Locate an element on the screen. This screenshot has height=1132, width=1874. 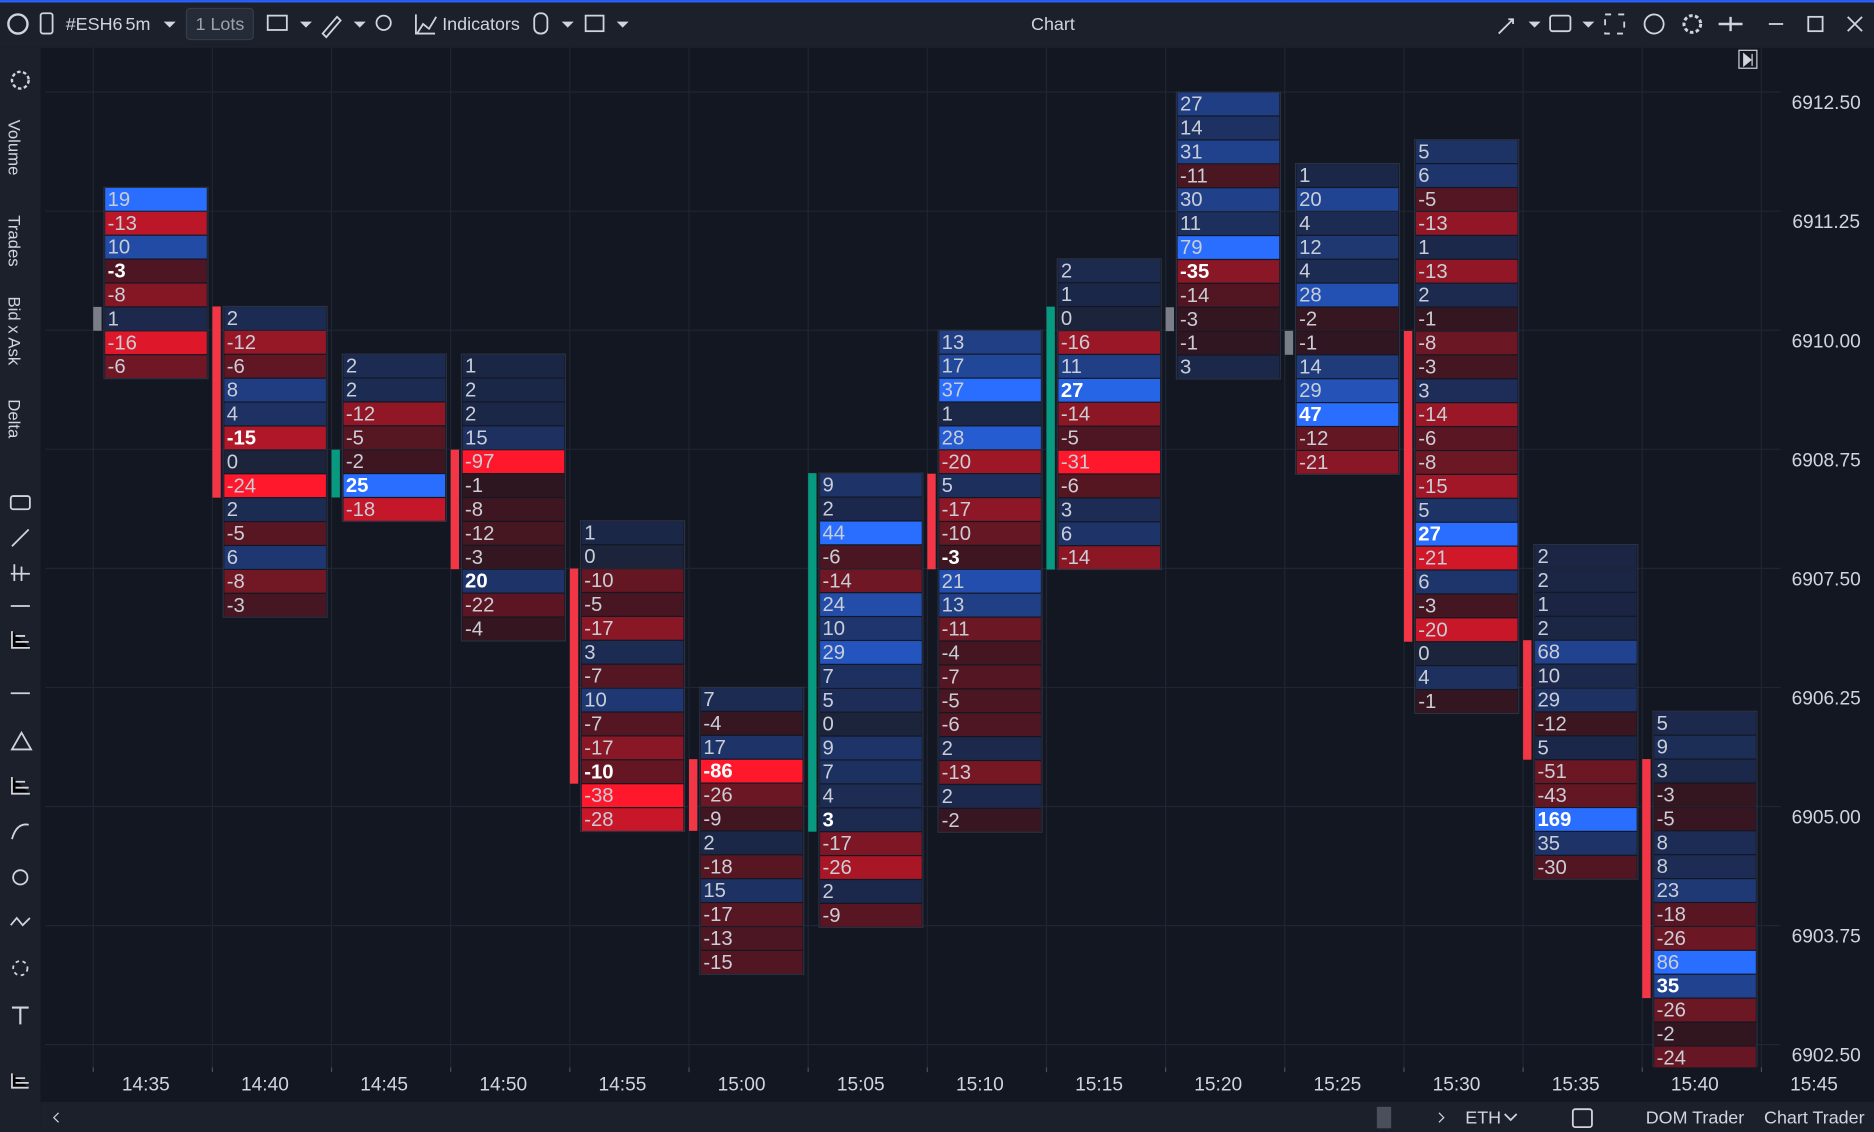
calendar-icon is located at coordinates (1582, 1118).